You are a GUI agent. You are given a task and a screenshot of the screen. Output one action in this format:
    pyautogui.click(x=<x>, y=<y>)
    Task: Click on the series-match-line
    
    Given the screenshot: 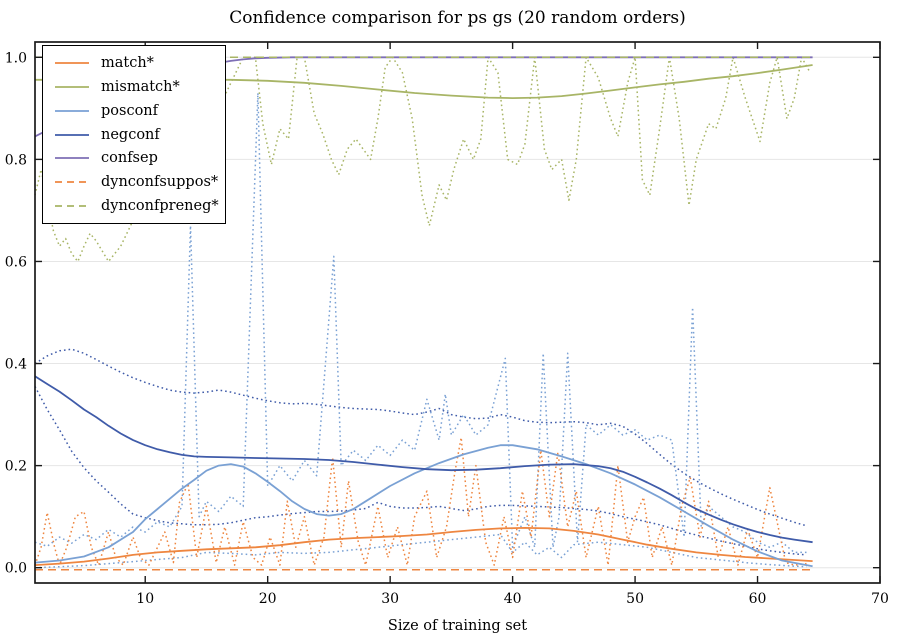 What is the action you would take?
    pyautogui.click(x=423, y=546)
    